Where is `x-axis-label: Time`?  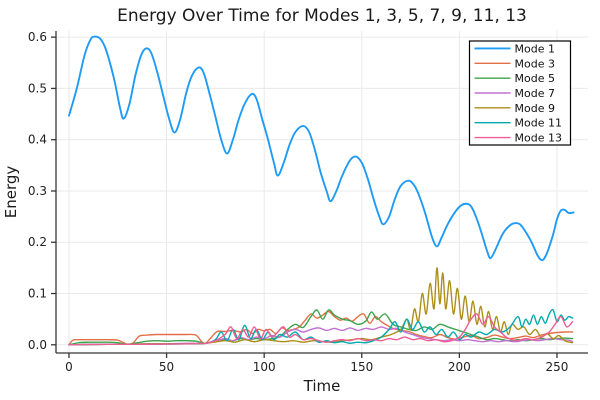 x-axis-label: Time is located at coordinates (322, 386).